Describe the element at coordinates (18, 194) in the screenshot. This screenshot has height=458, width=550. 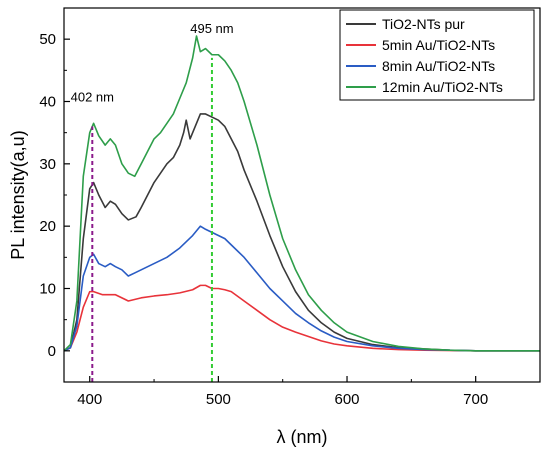
I see `y-axis-title: PL intensity(a,u)` at that location.